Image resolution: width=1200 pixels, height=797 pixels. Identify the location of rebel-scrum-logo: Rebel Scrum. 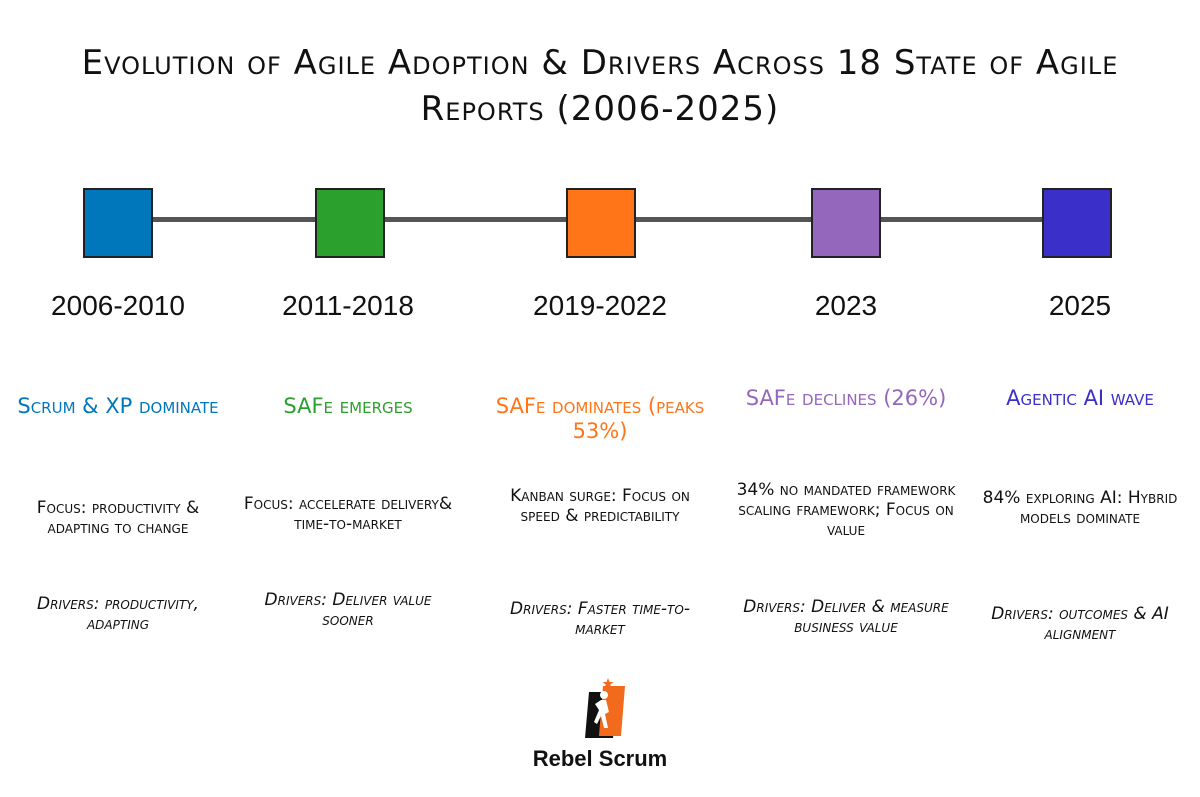
(600, 728).